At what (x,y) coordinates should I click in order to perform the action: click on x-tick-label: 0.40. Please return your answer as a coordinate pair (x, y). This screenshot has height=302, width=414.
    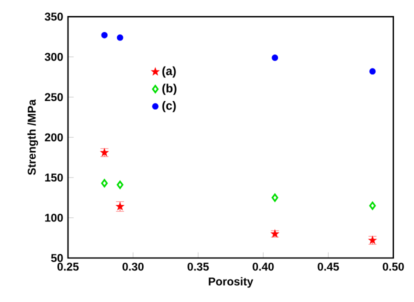
    Looking at the image, I should click on (263, 266).